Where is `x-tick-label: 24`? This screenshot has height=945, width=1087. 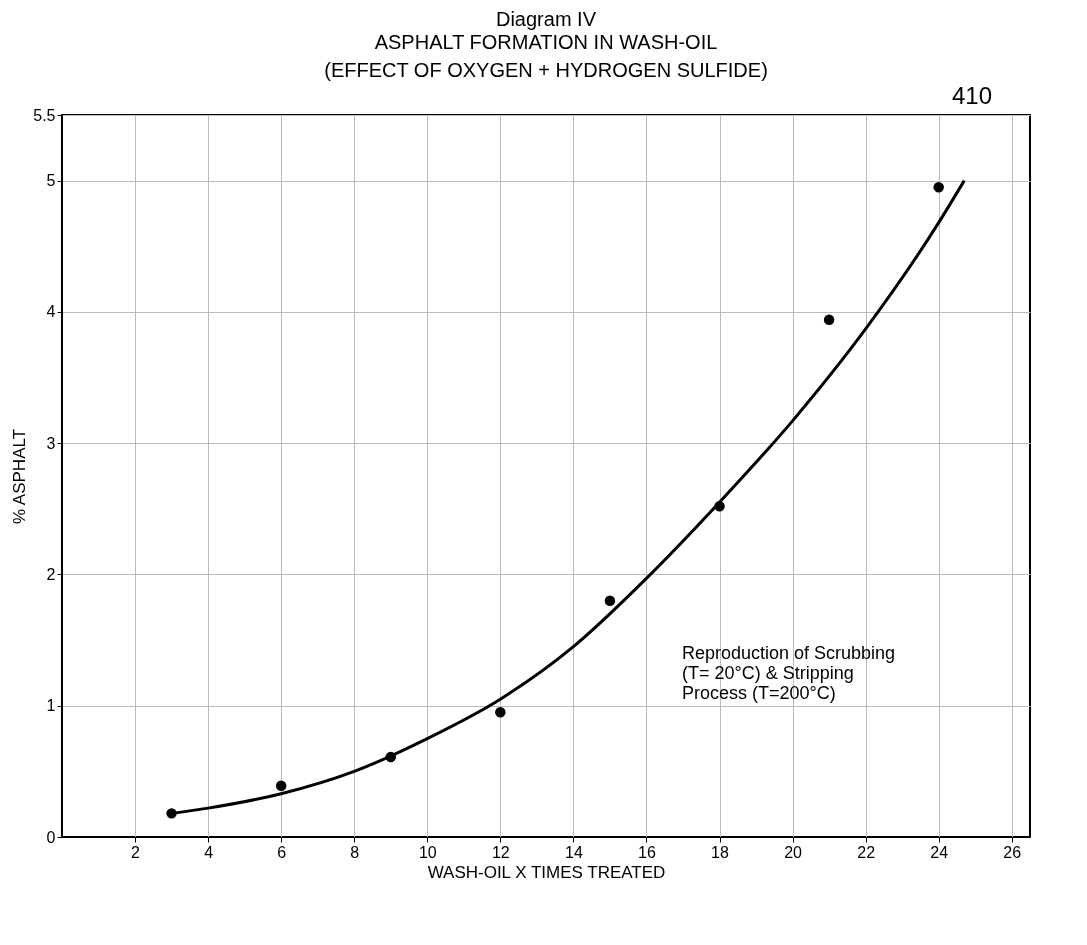 x-tick-label: 24 is located at coordinates (939, 852).